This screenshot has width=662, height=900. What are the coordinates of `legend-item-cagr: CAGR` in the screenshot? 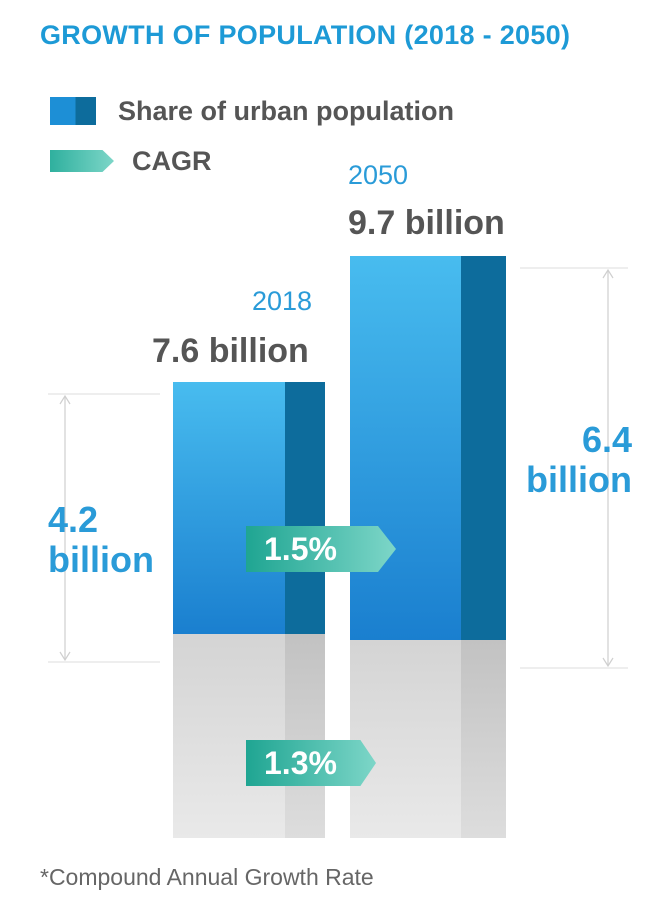 It's located at (131, 161).